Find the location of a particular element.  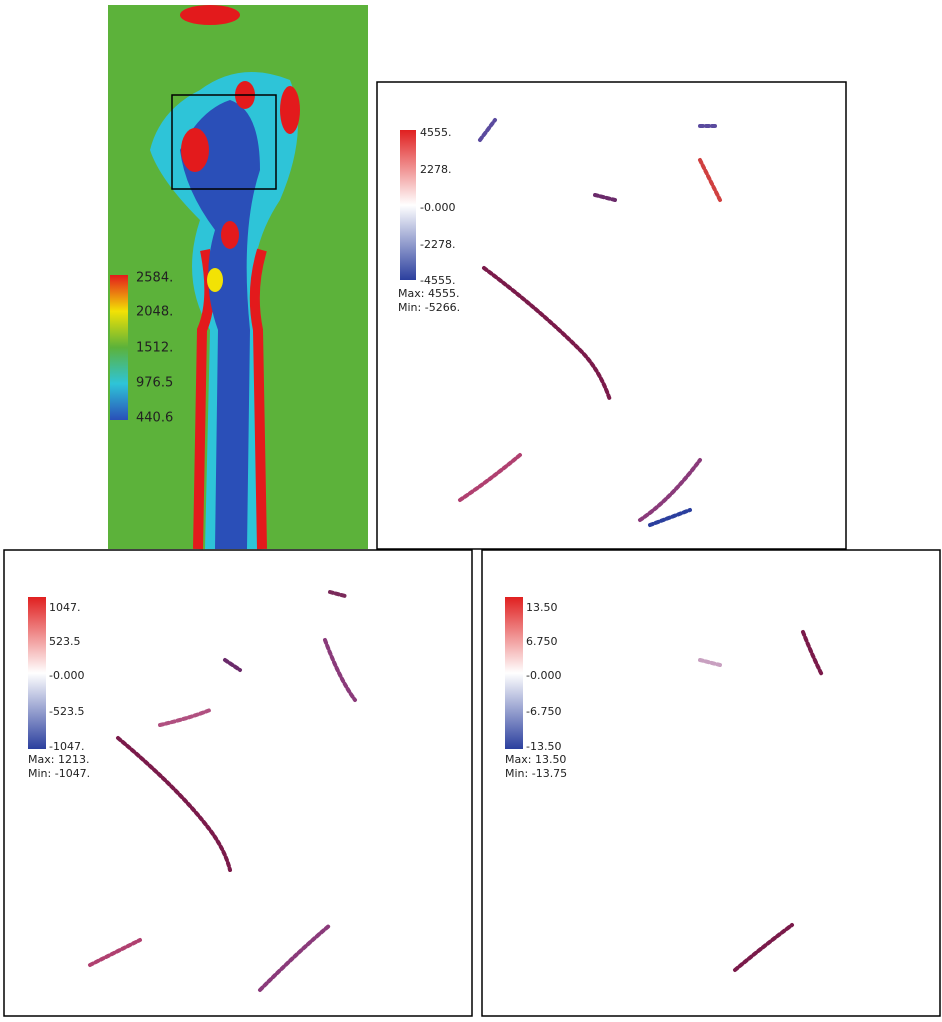

colorbar-label: 523.5 is located at coordinates (65, 641).